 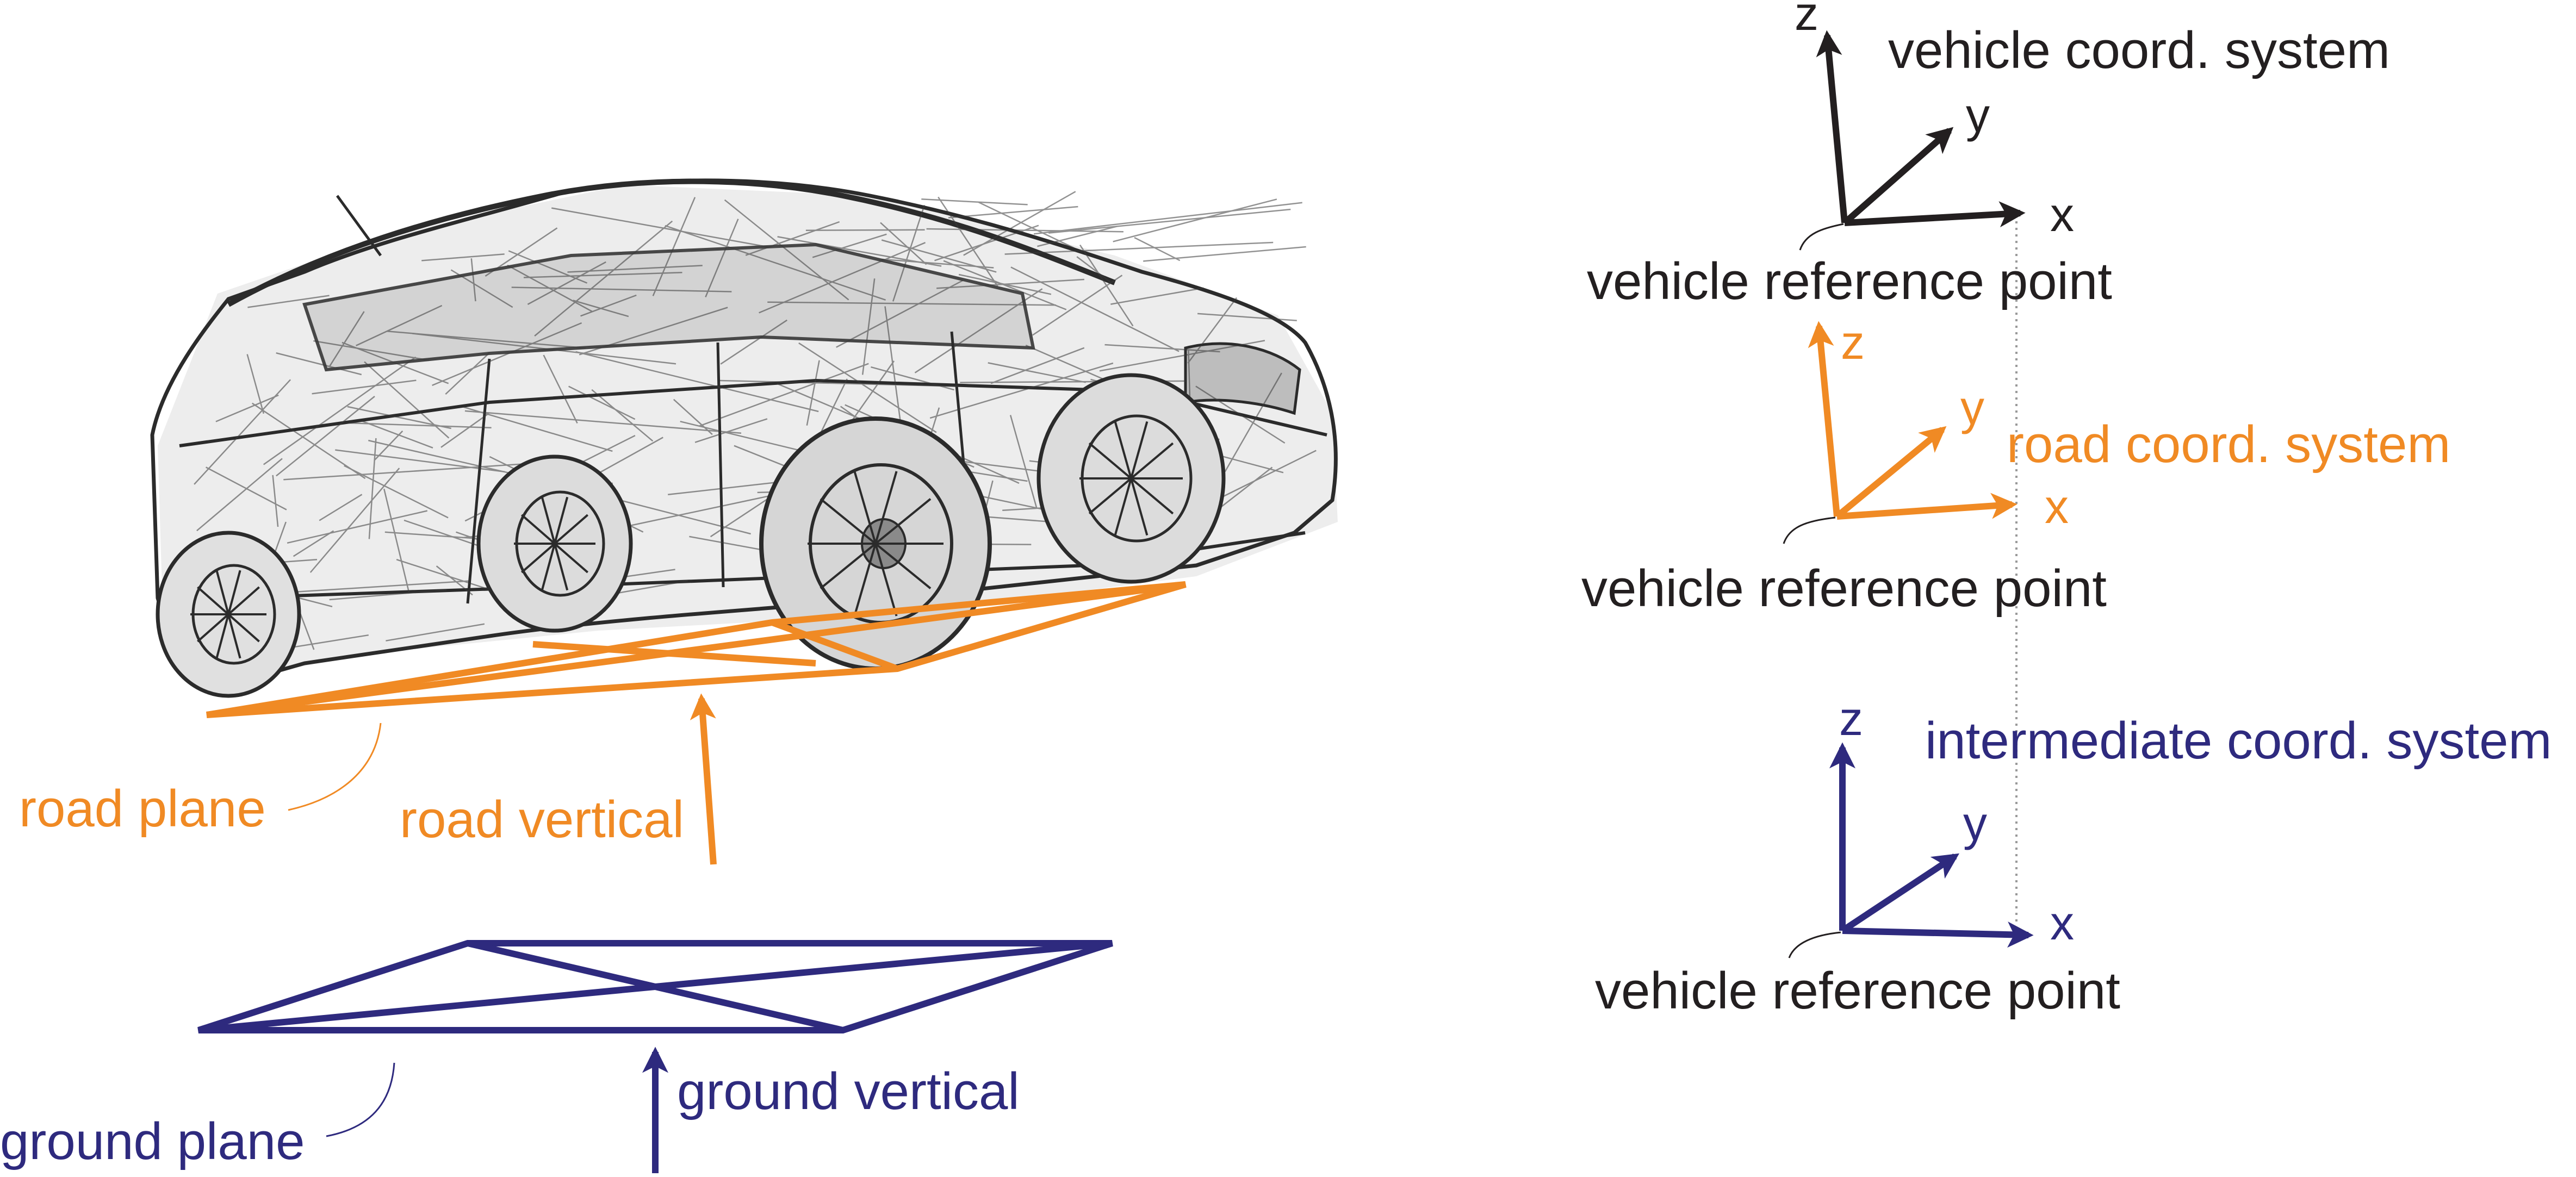 I want to click on vehicle-z-axis, so click(x=1832, y=126).